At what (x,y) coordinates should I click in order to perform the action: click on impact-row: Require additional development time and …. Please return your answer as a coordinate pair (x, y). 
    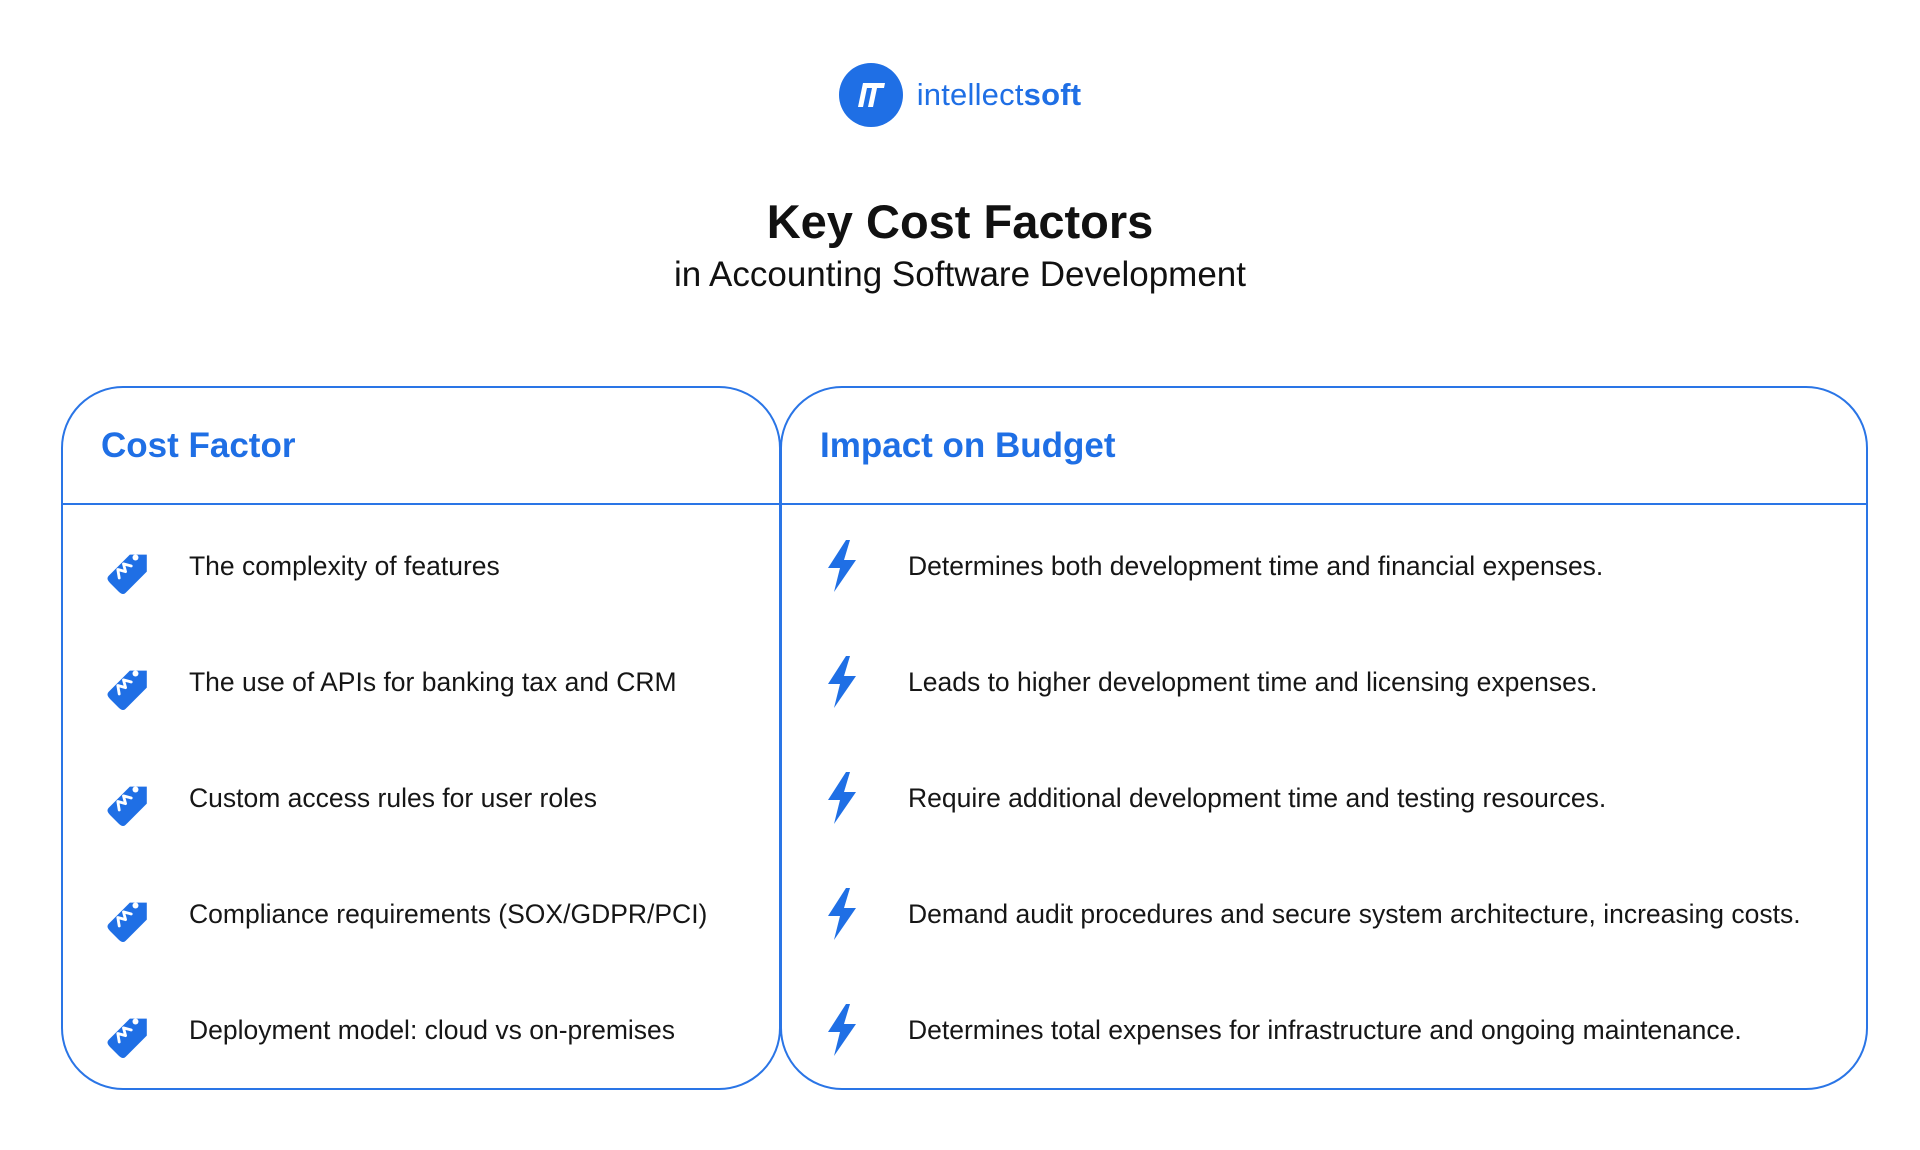
    Looking at the image, I should click on (1194, 798).